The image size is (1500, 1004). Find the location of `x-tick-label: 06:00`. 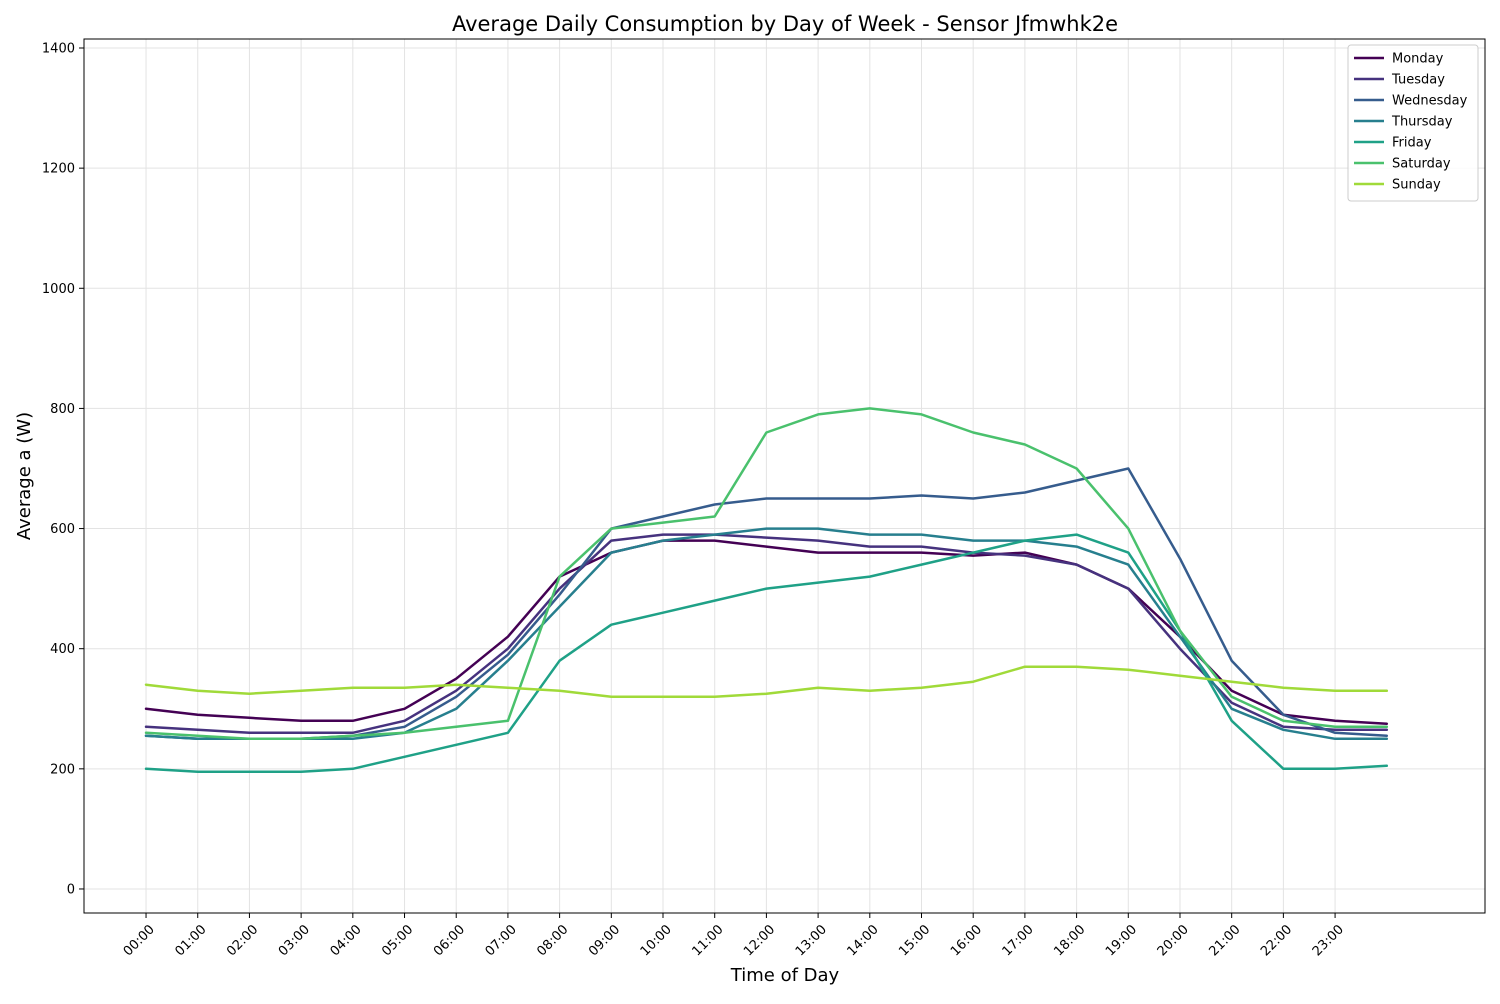

x-tick-label: 06:00 is located at coordinates (449, 940).